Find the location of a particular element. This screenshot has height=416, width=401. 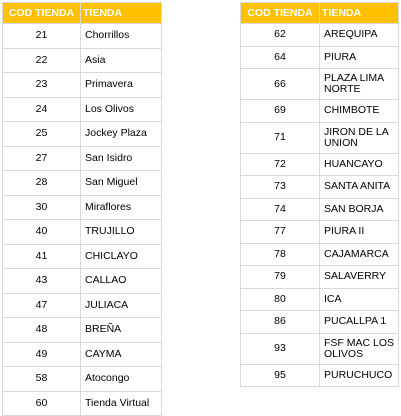

table-row: 95 PURUCHUCO is located at coordinates (319, 375).